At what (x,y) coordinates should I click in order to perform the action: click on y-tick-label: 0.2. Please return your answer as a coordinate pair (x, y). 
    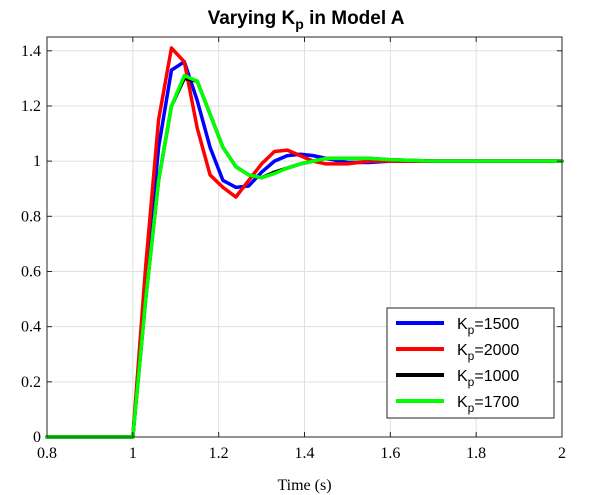
    Looking at the image, I should click on (31, 382).